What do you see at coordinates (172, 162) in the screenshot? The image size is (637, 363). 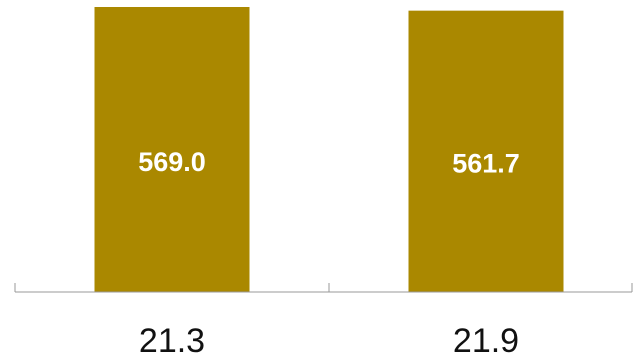 I see `bar-value-label: 569.0` at bounding box center [172, 162].